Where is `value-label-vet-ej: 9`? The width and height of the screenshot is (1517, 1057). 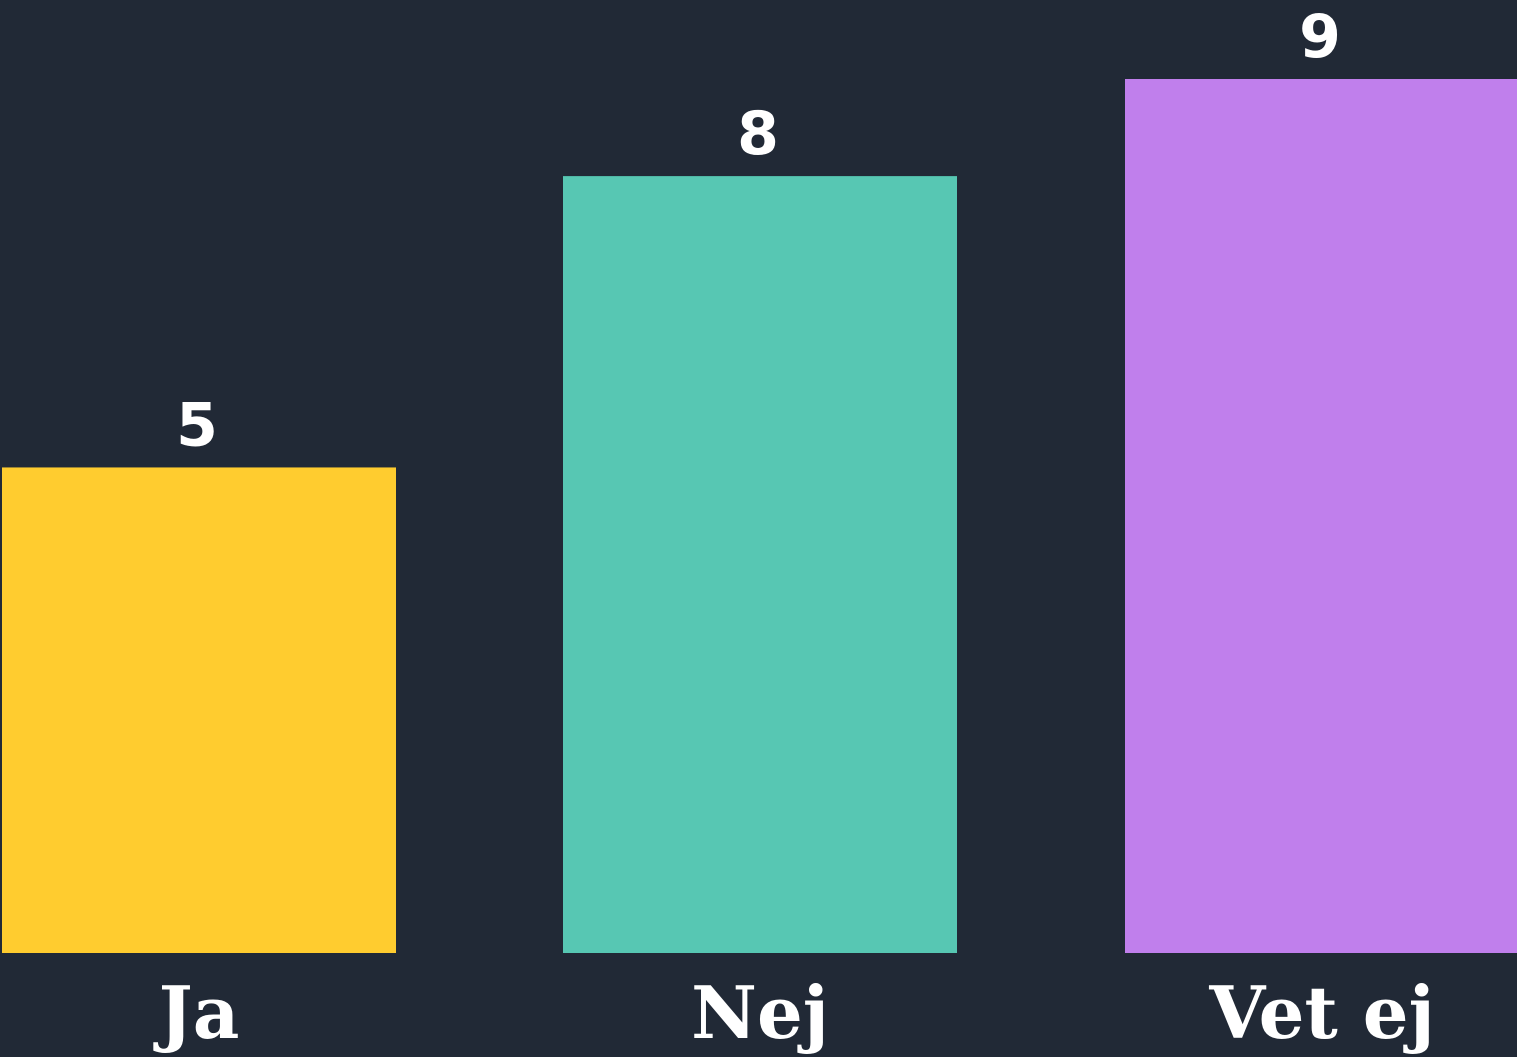 value-label-vet-ej: 9 is located at coordinates (1320, 37).